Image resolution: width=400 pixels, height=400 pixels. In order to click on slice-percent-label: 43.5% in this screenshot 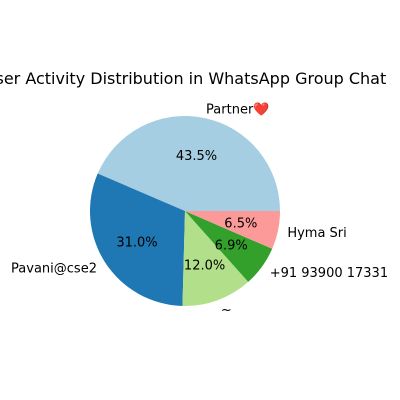, I will do `click(196, 156)`.